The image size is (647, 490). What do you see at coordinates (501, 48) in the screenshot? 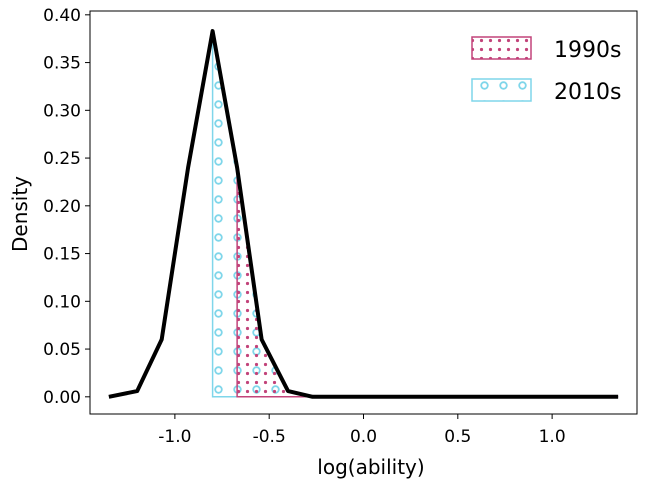
I see `legend-swatch-1990s-fill` at bounding box center [501, 48].